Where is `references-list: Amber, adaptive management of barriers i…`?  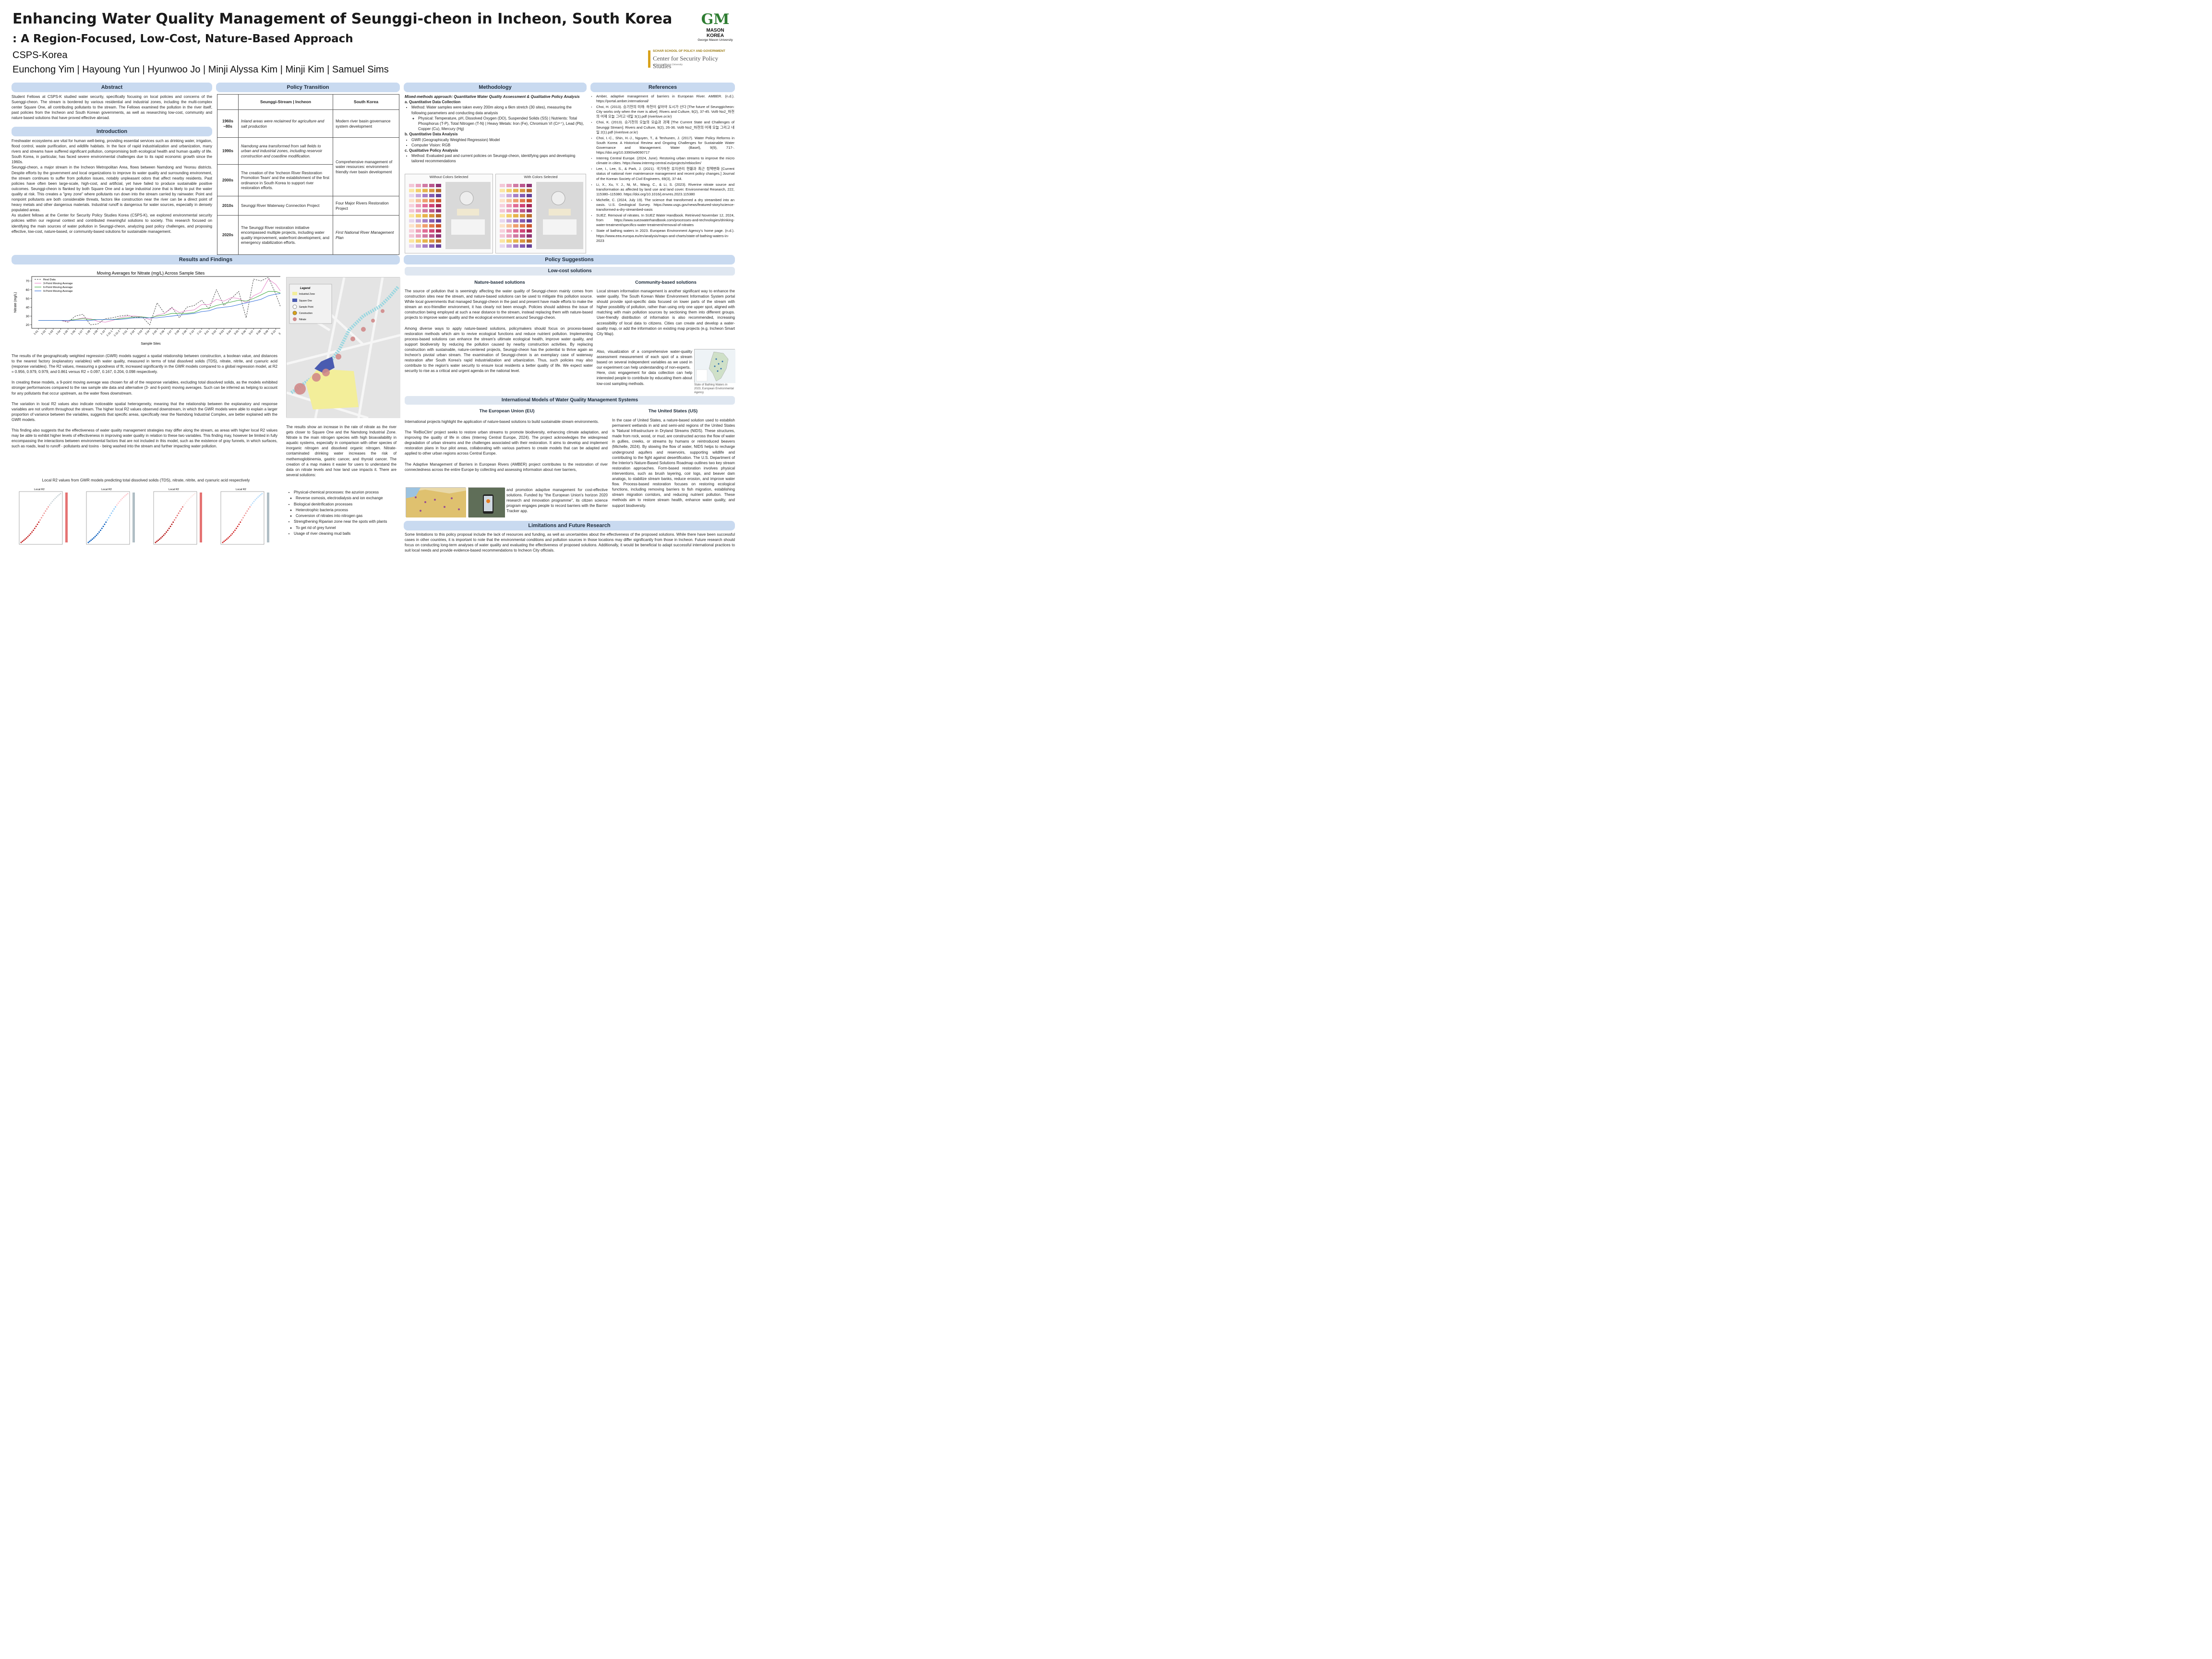
references-list: Amber, adaptive management of barriers i… is located at coordinates (662, 173).